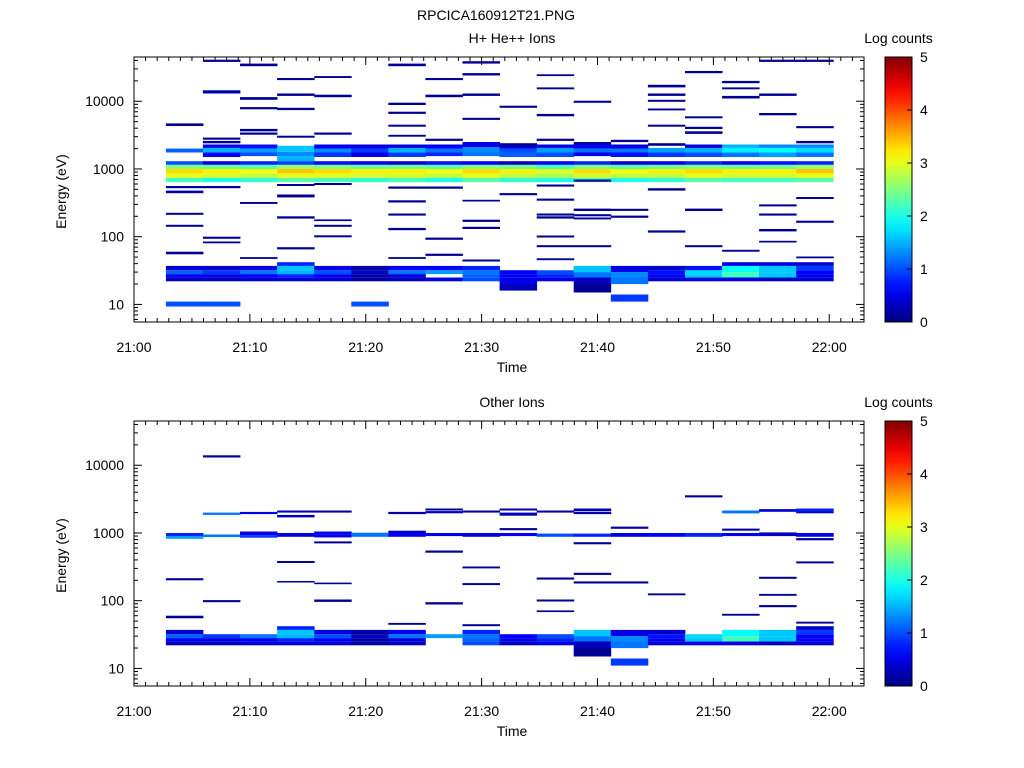  What do you see at coordinates (924, 57) in the screenshot?
I see `colorbar-tick-label: 5` at bounding box center [924, 57].